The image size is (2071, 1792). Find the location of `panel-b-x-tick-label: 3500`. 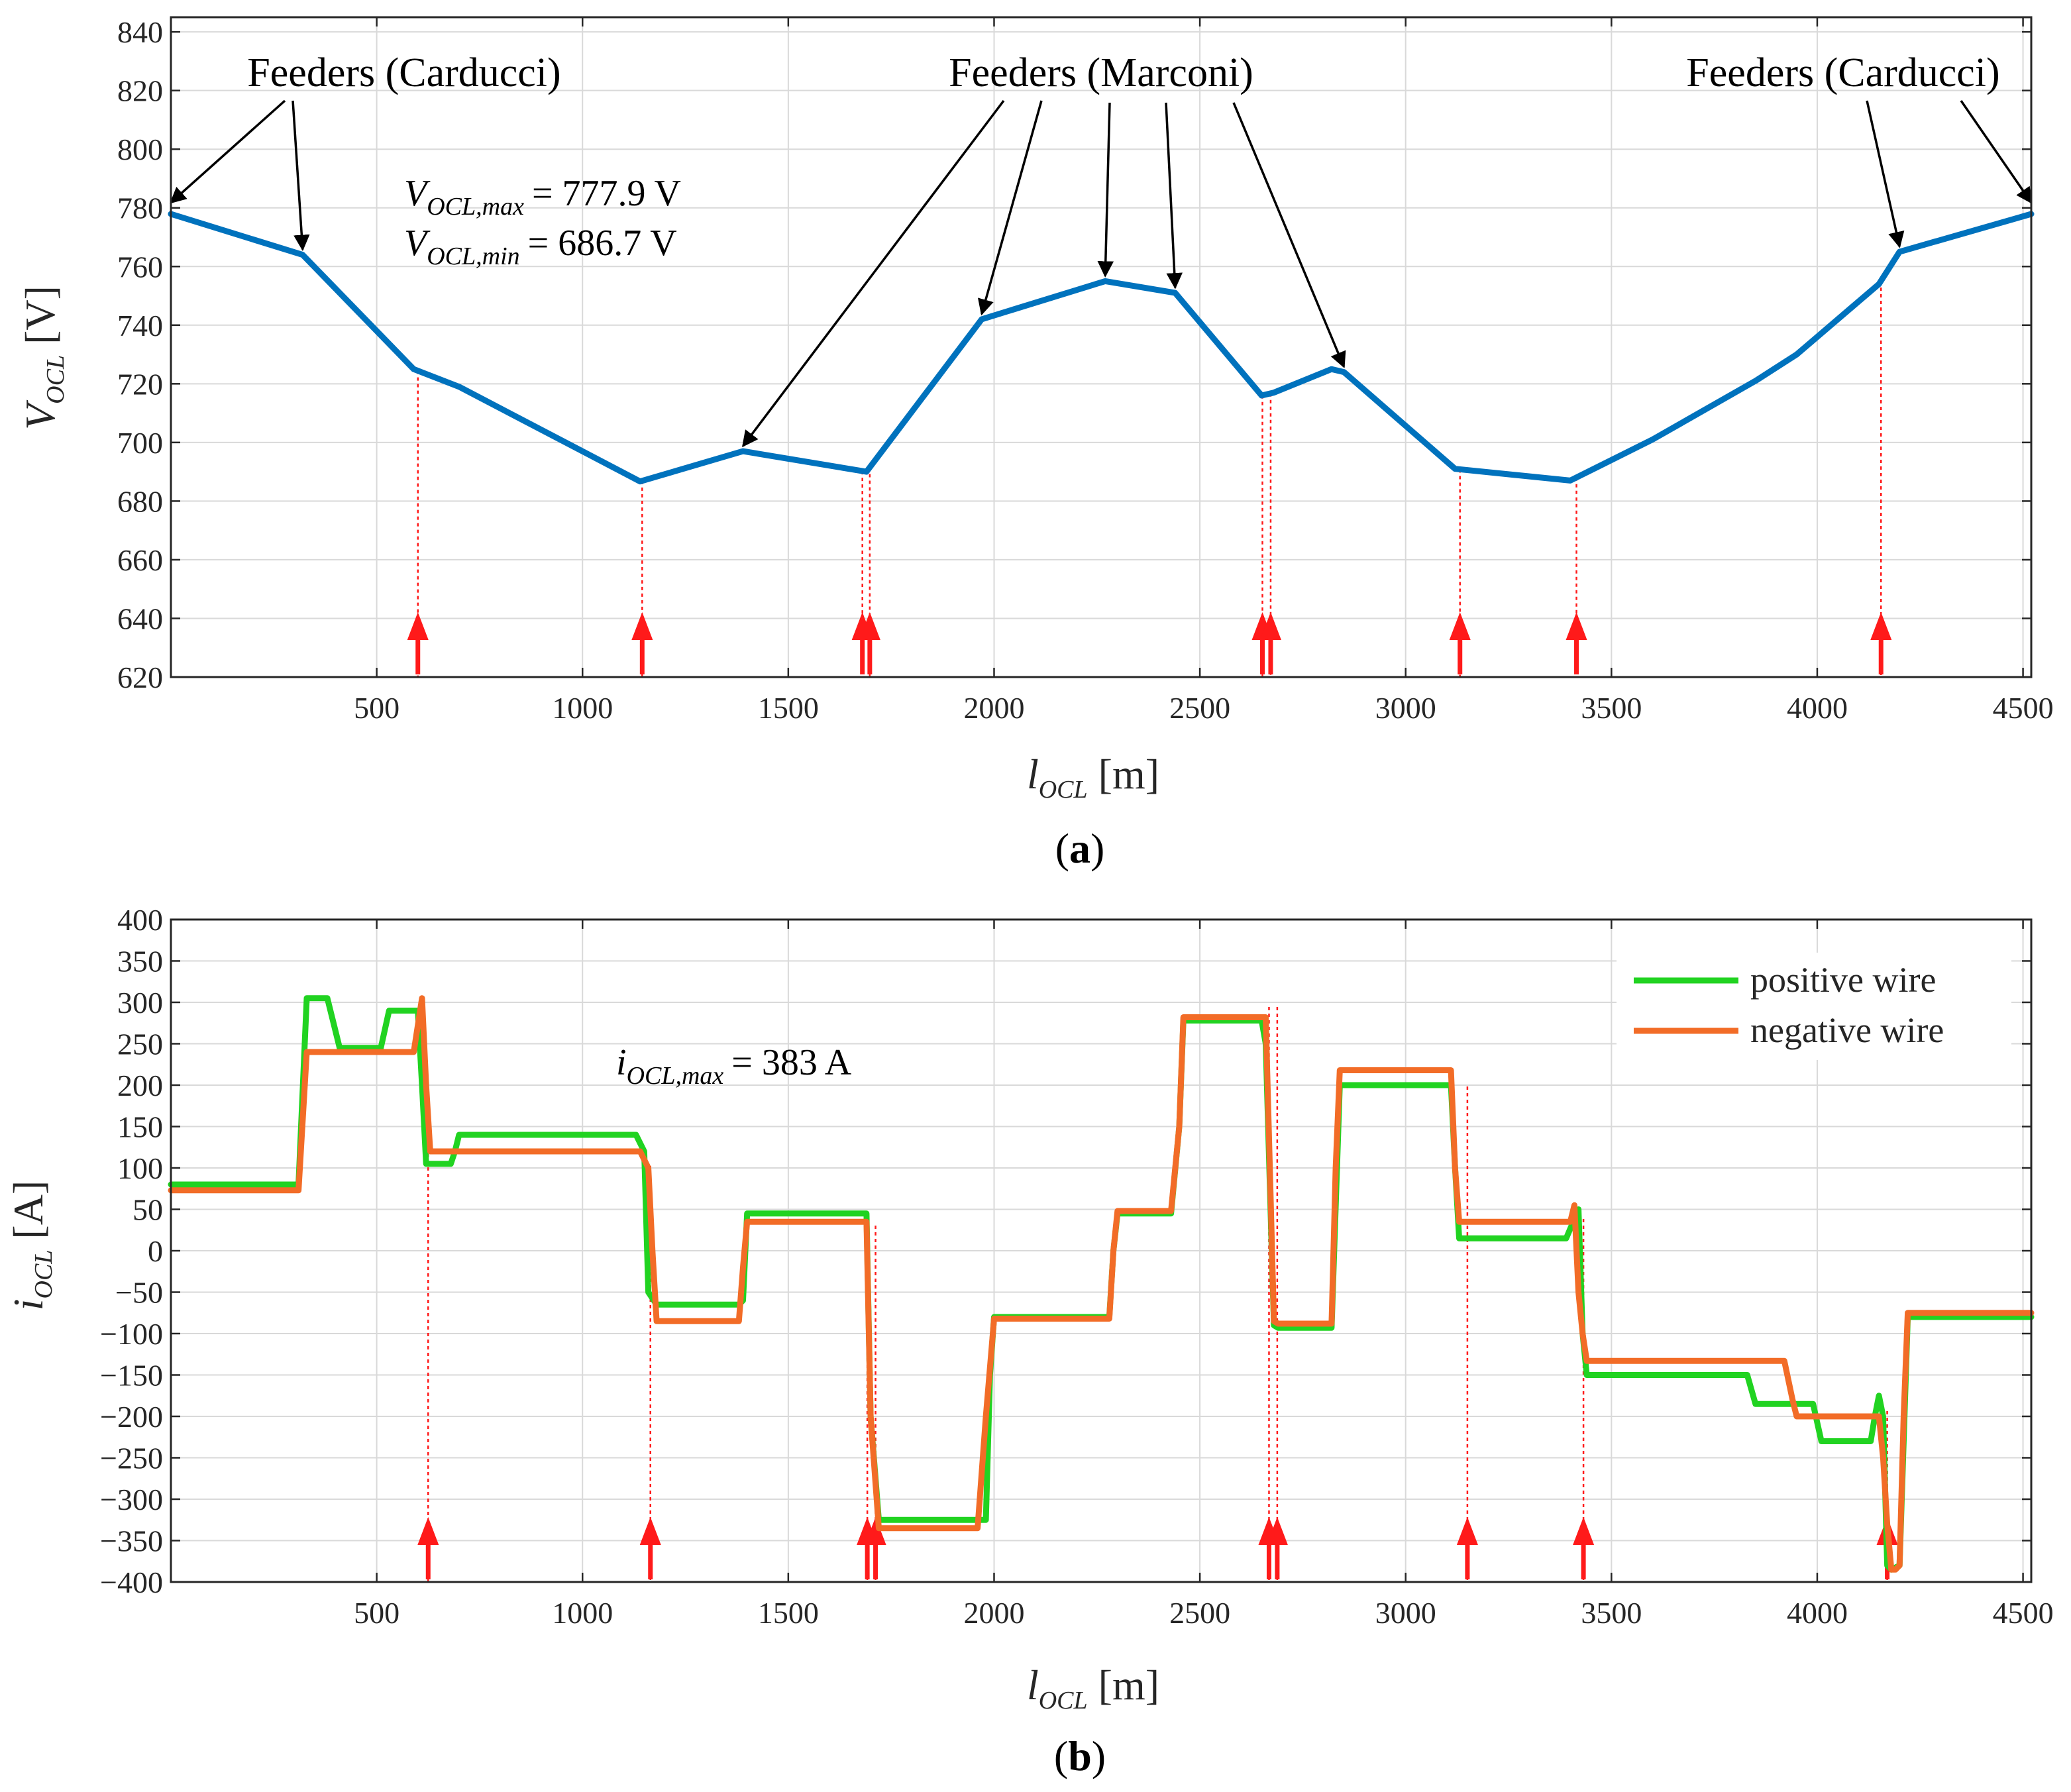

panel-b-x-tick-label: 3500 is located at coordinates (1611, 1613).